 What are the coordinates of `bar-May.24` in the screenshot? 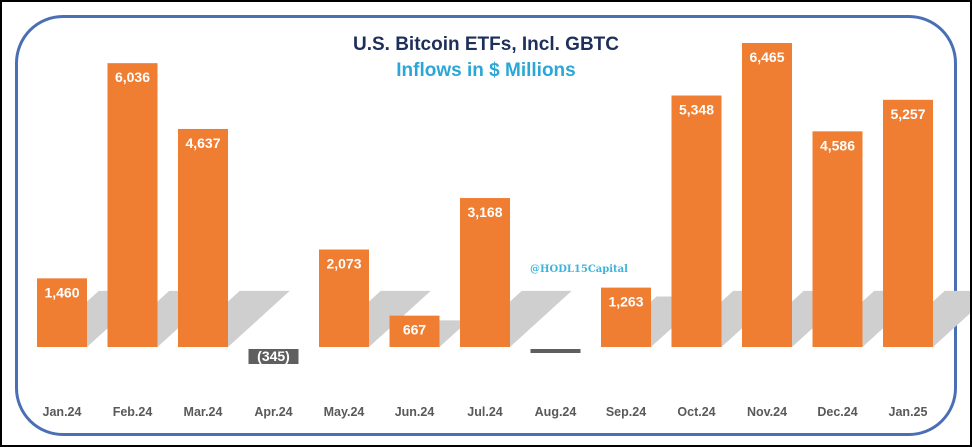 It's located at (344, 298).